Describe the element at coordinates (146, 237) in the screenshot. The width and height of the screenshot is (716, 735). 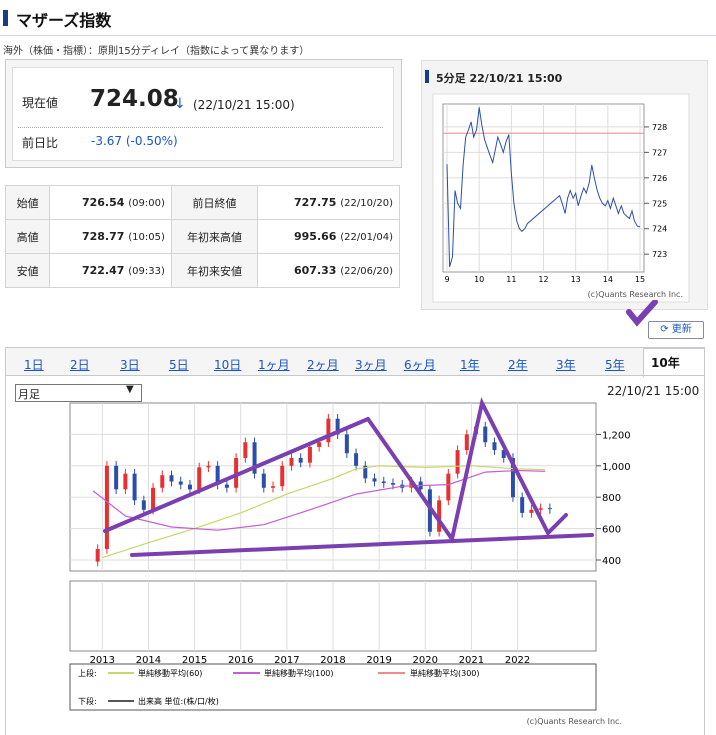
I see `stat-time: (10:05)` at that location.